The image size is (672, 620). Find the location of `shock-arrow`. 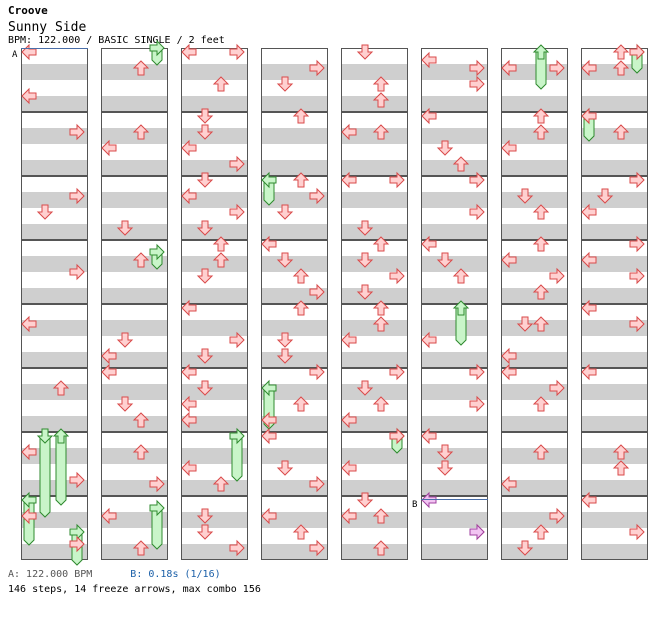

shock-arrow is located at coordinates (477, 532).